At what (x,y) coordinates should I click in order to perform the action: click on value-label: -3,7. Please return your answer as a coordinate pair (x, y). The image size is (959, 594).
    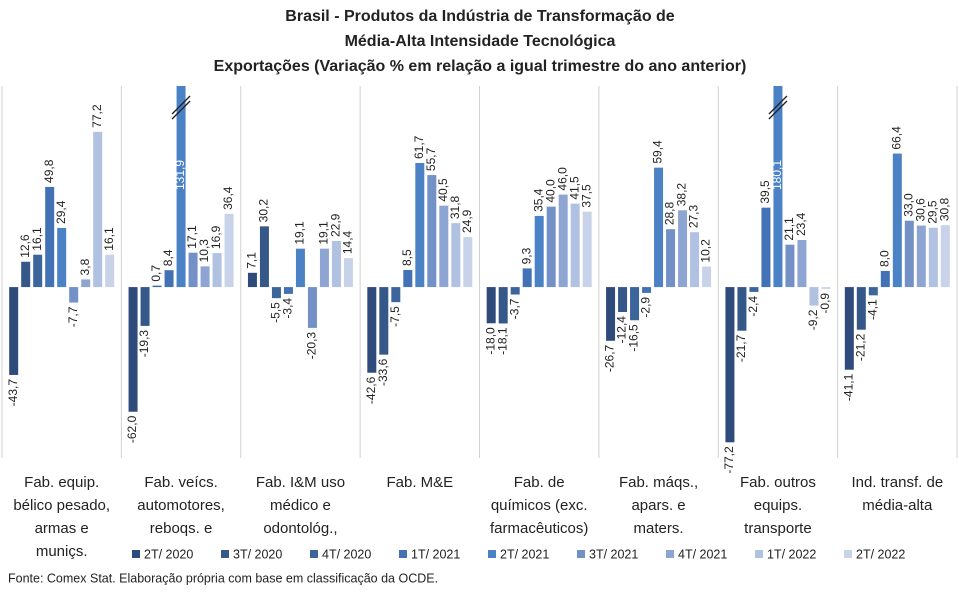
    Looking at the image, I should click on (514, 308).